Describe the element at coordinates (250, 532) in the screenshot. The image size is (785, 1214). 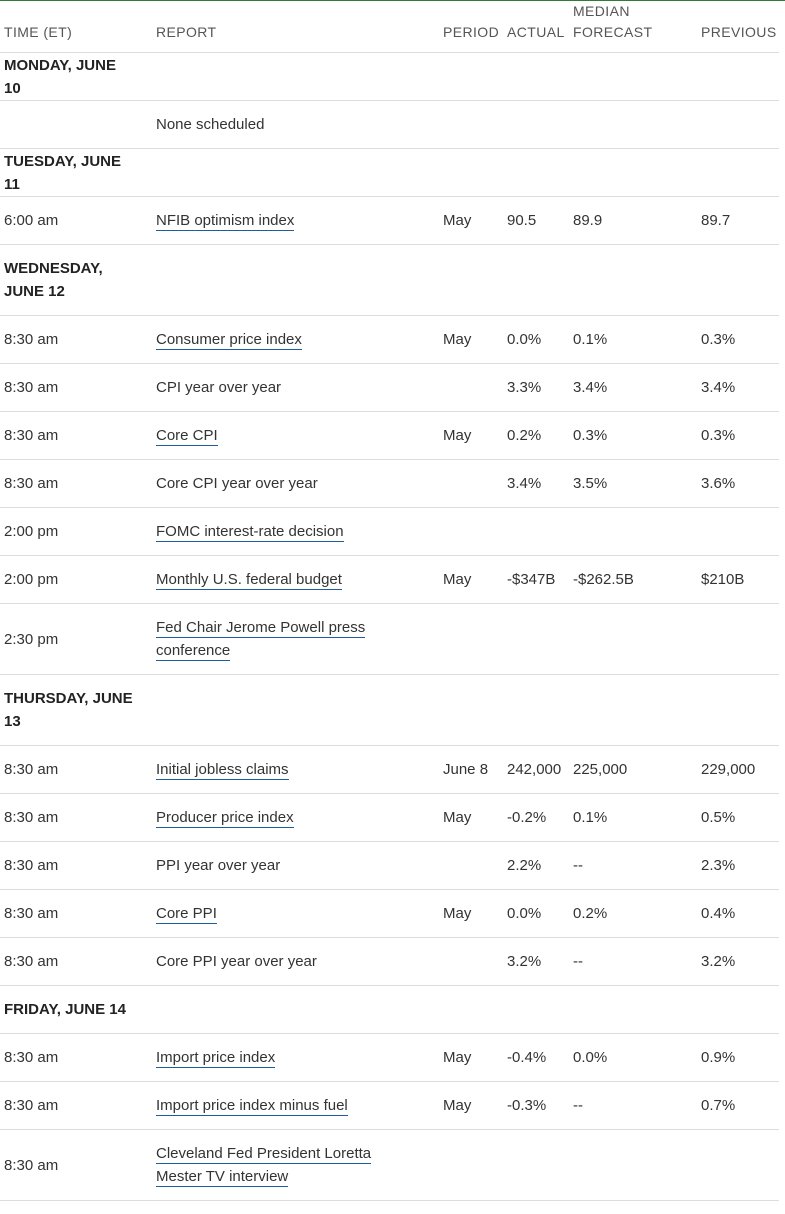
I see `report-link: FOMC interest-rate decision` at that location.